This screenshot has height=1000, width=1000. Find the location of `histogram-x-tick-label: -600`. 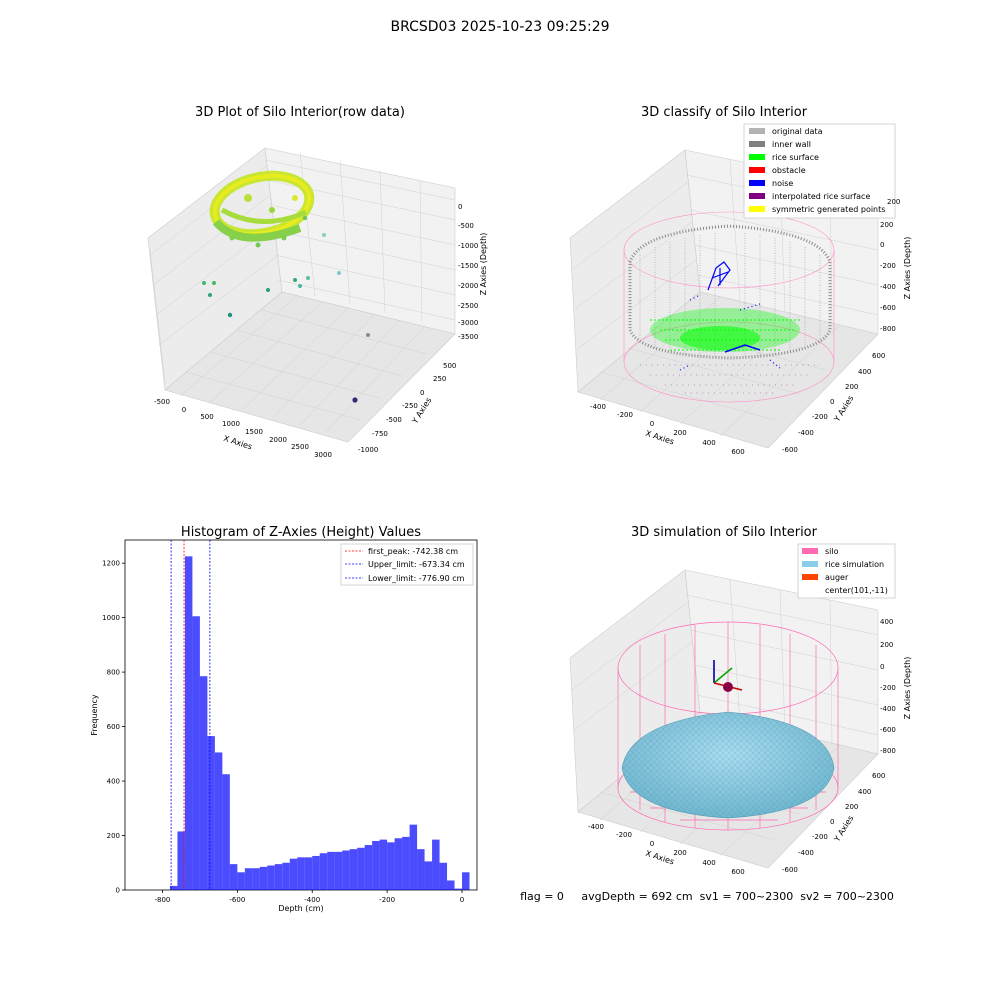

histogram-x-tick-label: -600 is located at coordinates (237, 900).